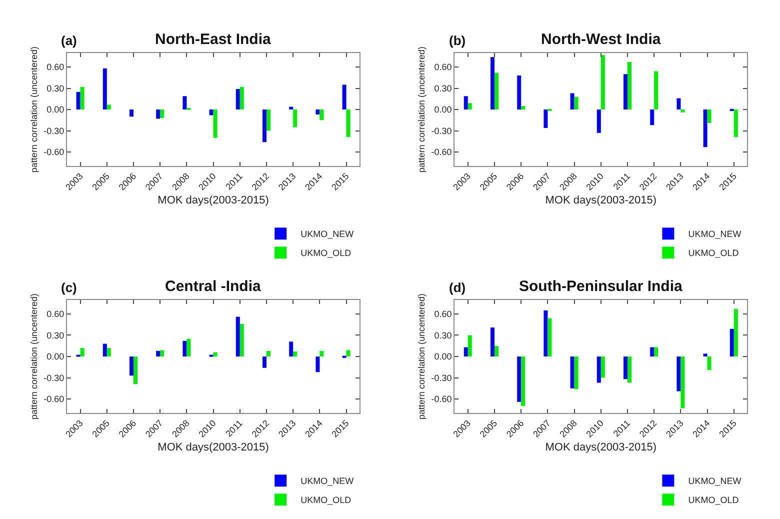  Describe the element at coordinates (69, 40) in the screenshot. I see `text: (a)` at that location.